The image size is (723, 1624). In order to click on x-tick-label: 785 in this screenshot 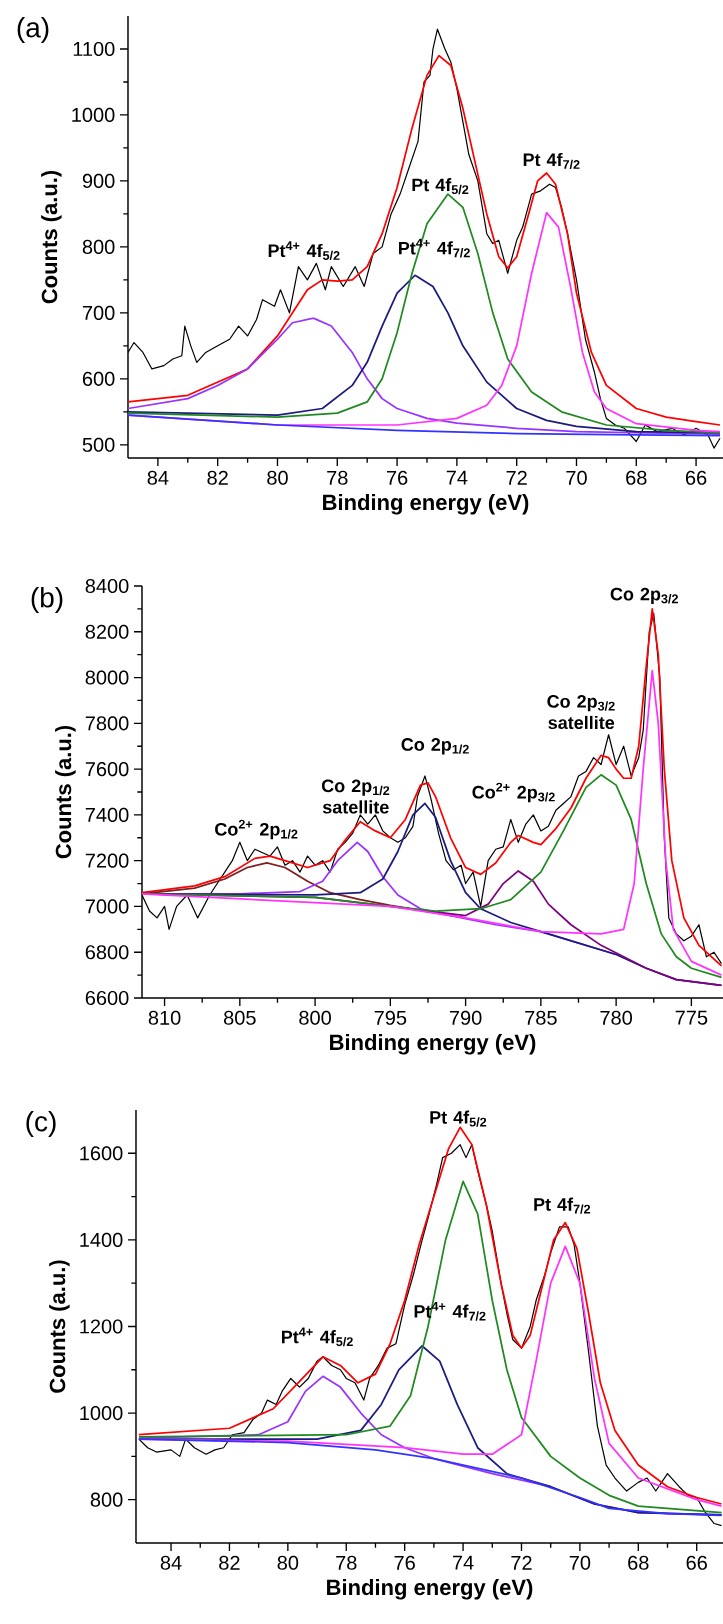, I will do `click(541, 1017)`.